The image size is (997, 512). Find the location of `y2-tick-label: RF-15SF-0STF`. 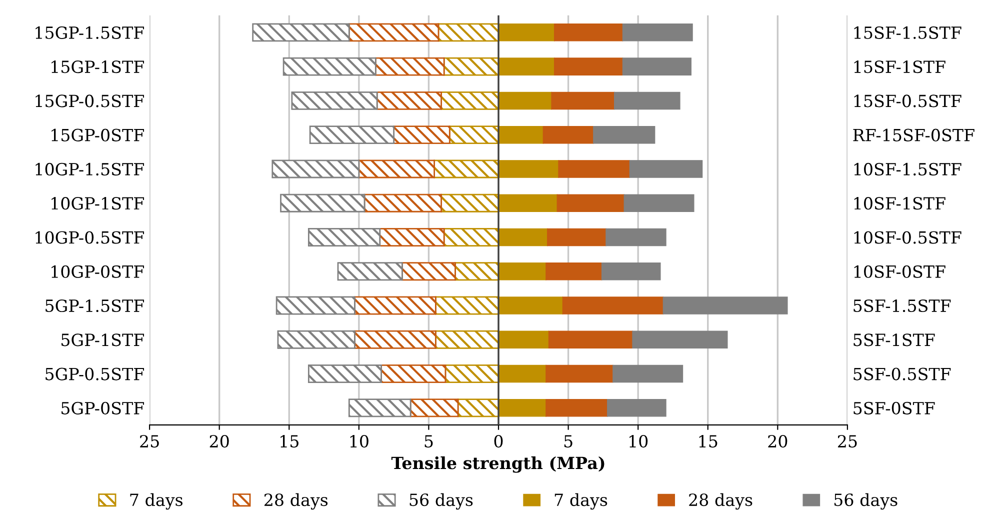

y2-tick-label: RF-15SF-0STF is located at coordinates (913, 135).